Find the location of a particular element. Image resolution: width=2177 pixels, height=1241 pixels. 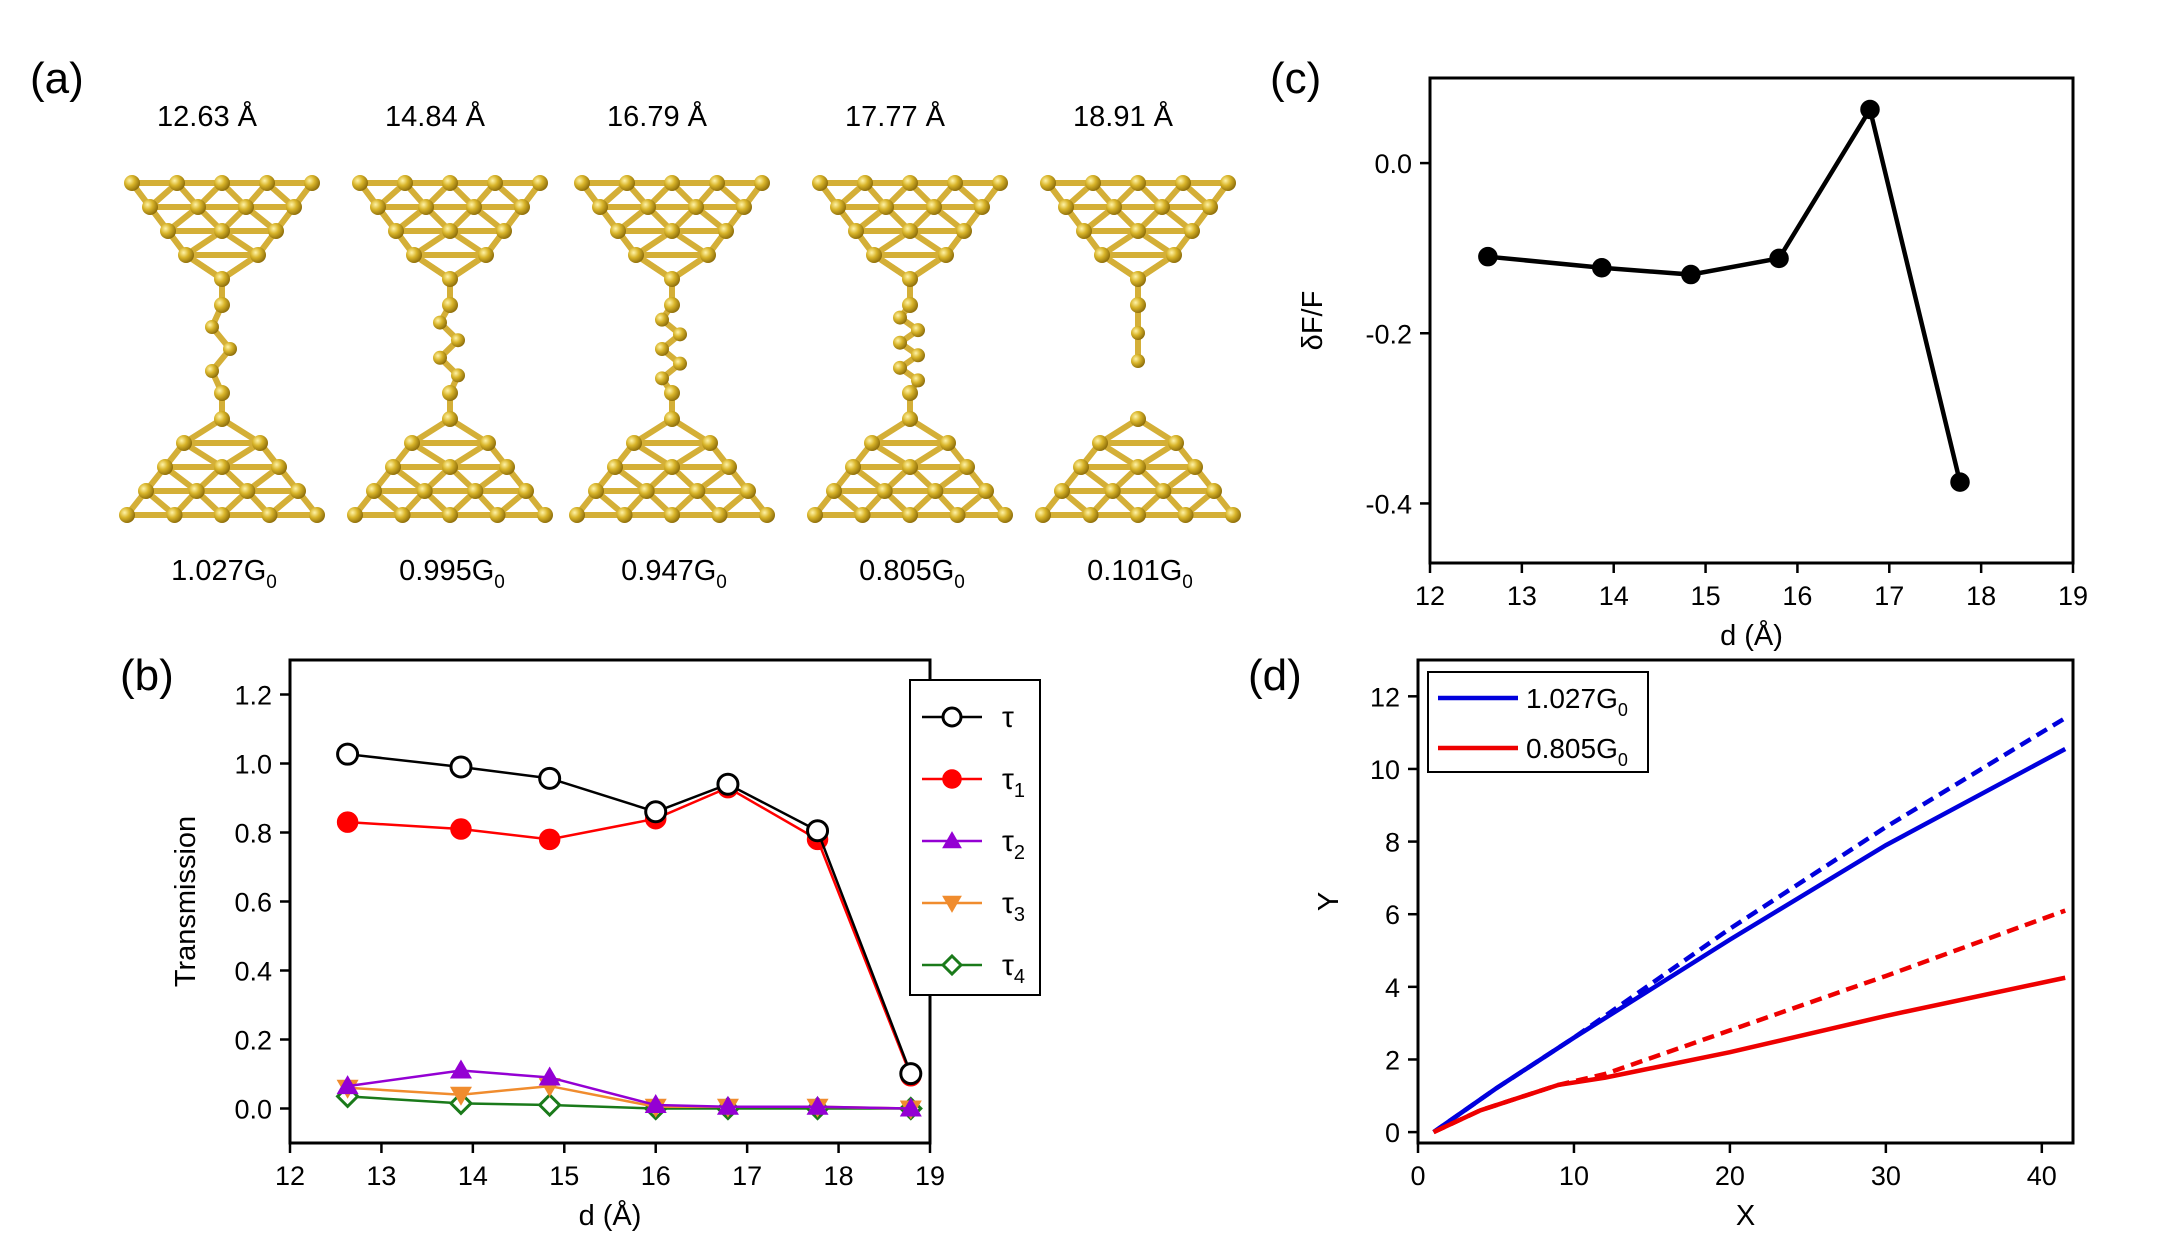

legend-label: τ1 is located at coordinates (1013, 782).